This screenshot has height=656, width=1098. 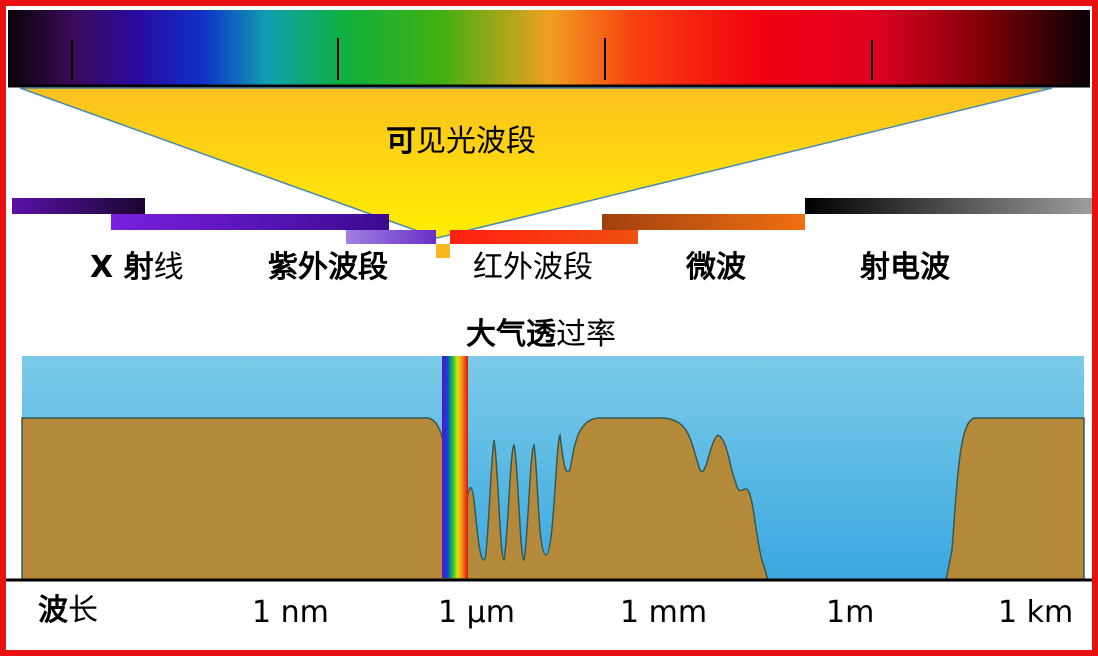 I want to click on axis-tick-1km: 1 km, so click(x=1036, y=612).